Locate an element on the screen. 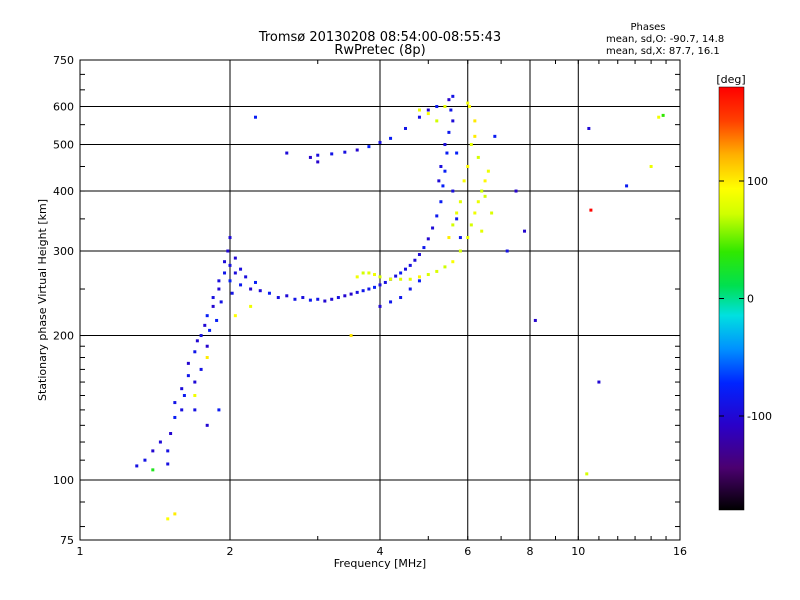  y-tick-label: 300 is located at coordinates (63, 251).